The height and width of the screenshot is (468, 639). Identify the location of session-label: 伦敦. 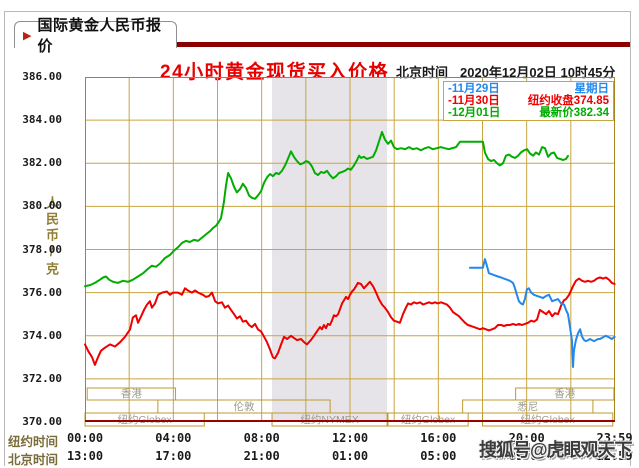
(244, 406).